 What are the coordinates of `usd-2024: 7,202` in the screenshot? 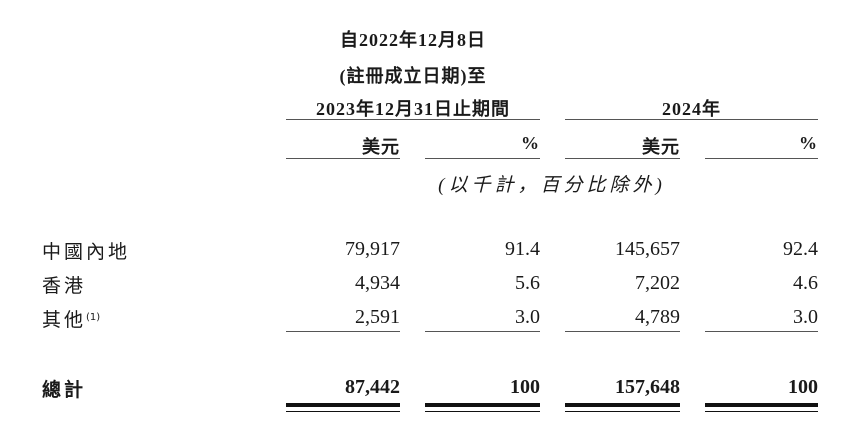 It's located at (657, 283).